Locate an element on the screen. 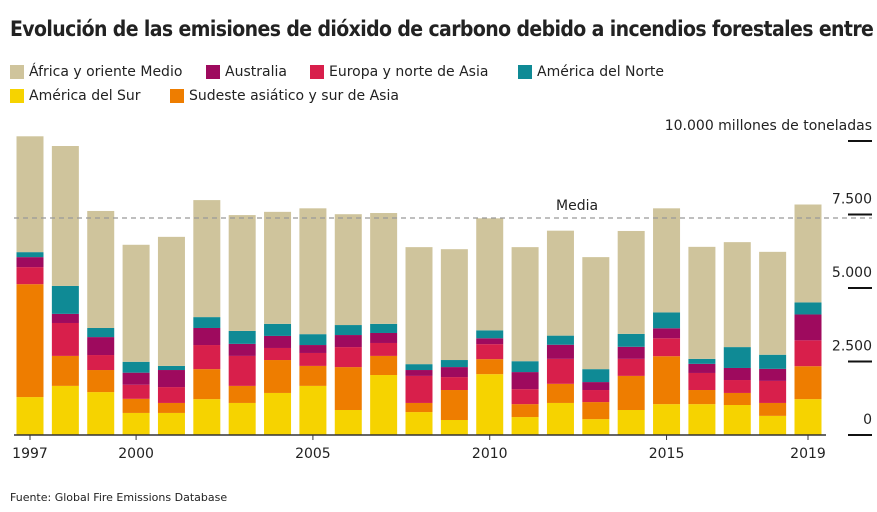 The image size is (877, 512). y-tick-label: 0 is located at coordinates (867, 420).